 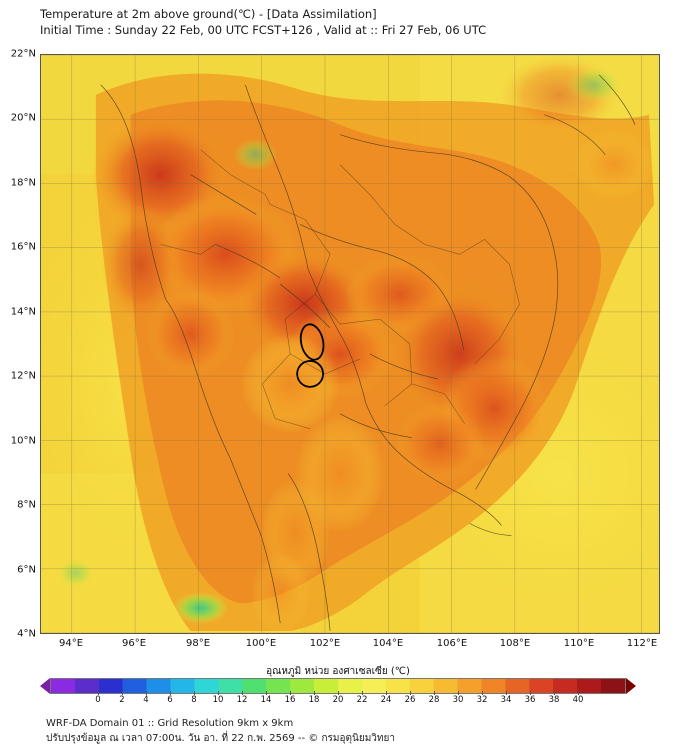 I want to click on x-tick-label: 112°E, so click(x=642, y=643).